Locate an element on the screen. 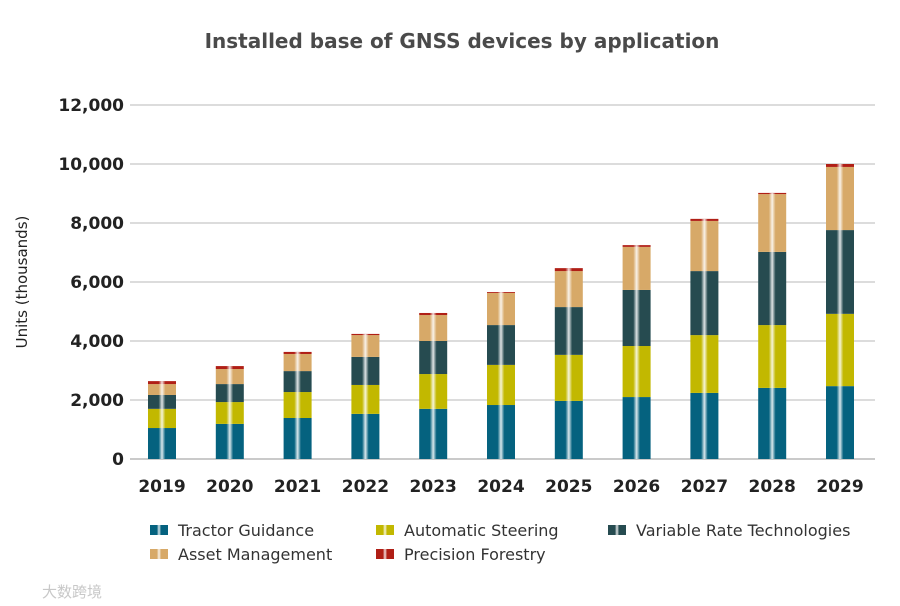 This screenshot has height=606, width=900. legend-label: Precision Forestry is located at coordinates (475, 554).